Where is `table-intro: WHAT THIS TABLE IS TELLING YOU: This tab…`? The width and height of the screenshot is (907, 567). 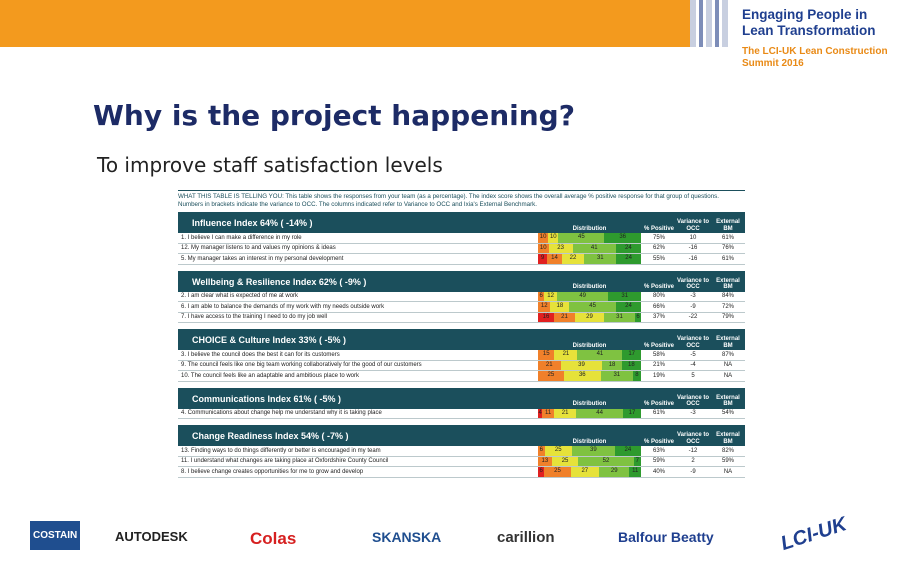
table-intro: WHAT THIS TABLE IS TELLING YOU: This tab… is located at coordinates (448, 200).